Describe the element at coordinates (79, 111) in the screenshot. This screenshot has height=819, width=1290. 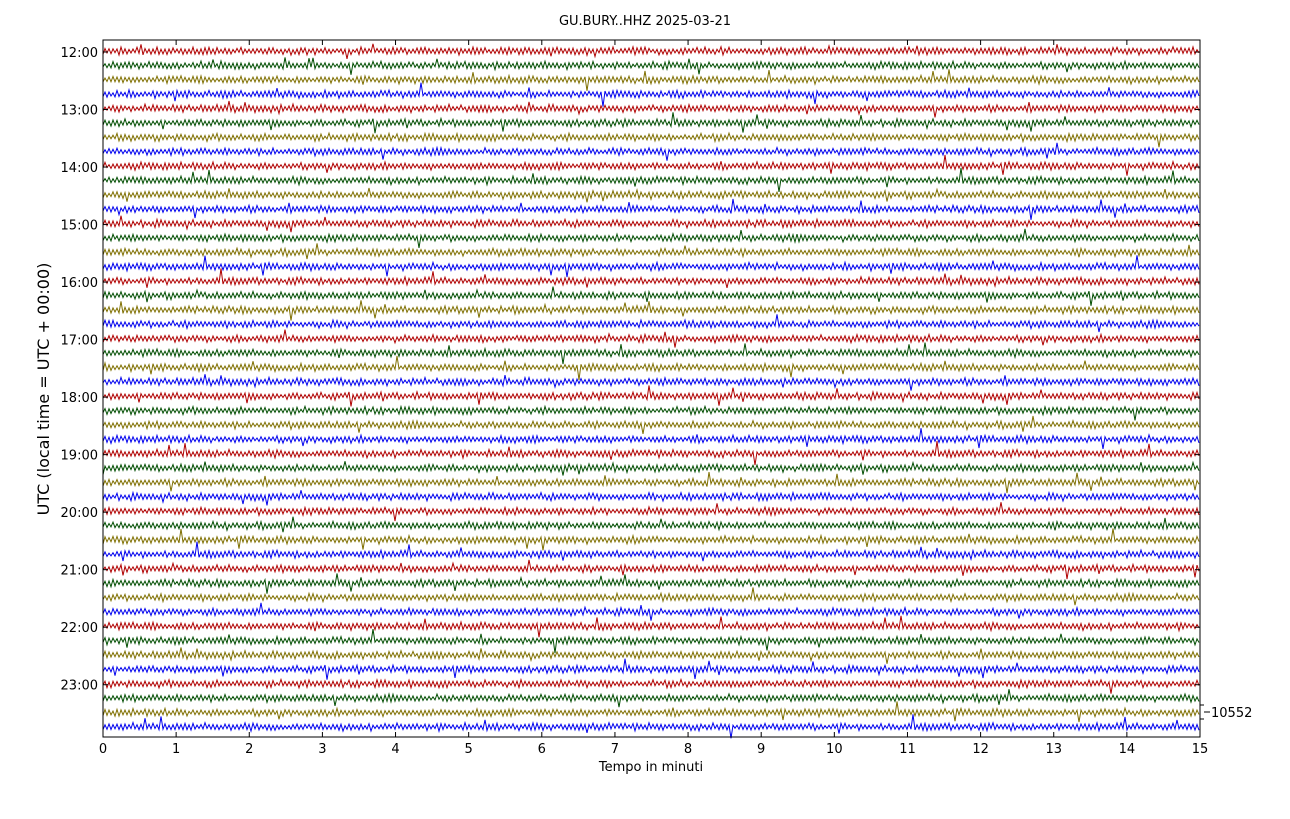
I see `y-tick-label: 13:00` at that location.